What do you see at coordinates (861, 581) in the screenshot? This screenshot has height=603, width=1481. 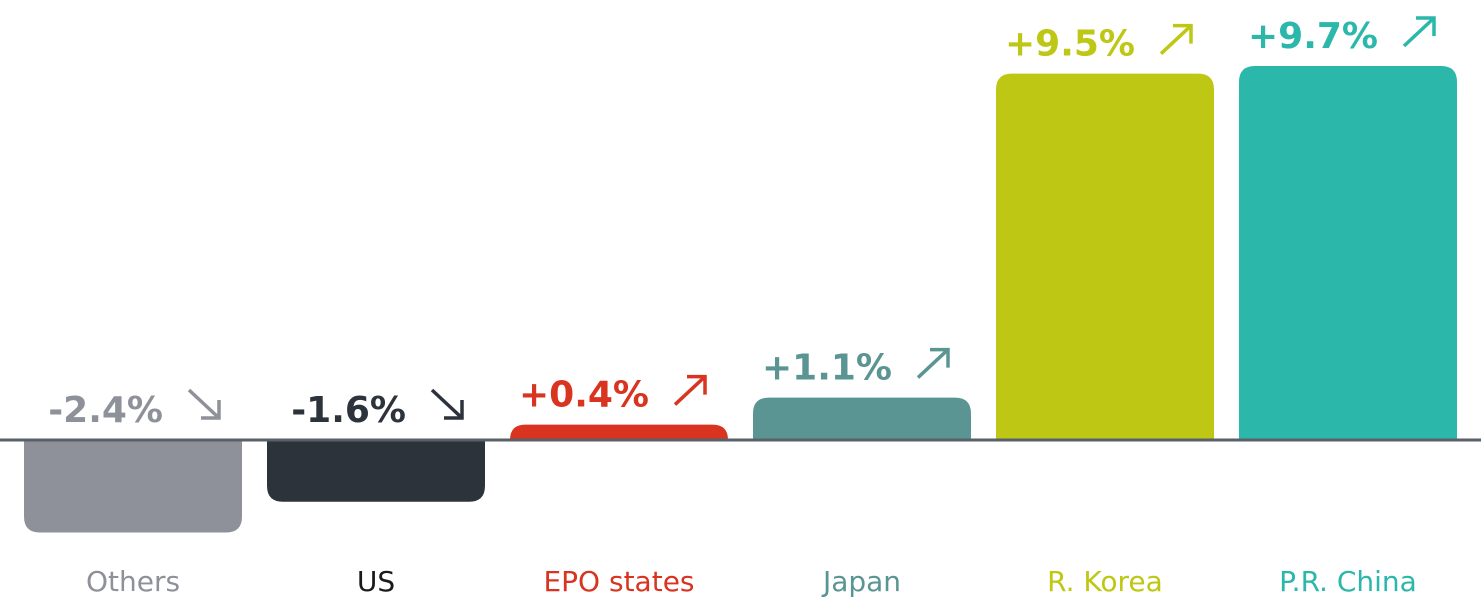 I see `category-label: Japan` at bounding box center [861, 581].